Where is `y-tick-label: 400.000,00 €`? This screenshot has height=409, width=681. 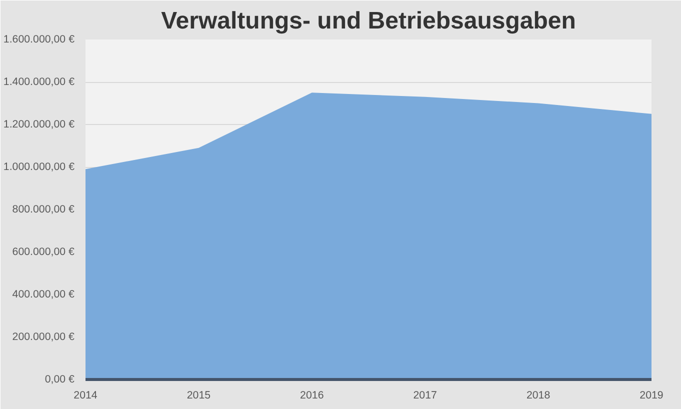 y-tick-label: 400.000,00 € is located at coordinates (43, 294).